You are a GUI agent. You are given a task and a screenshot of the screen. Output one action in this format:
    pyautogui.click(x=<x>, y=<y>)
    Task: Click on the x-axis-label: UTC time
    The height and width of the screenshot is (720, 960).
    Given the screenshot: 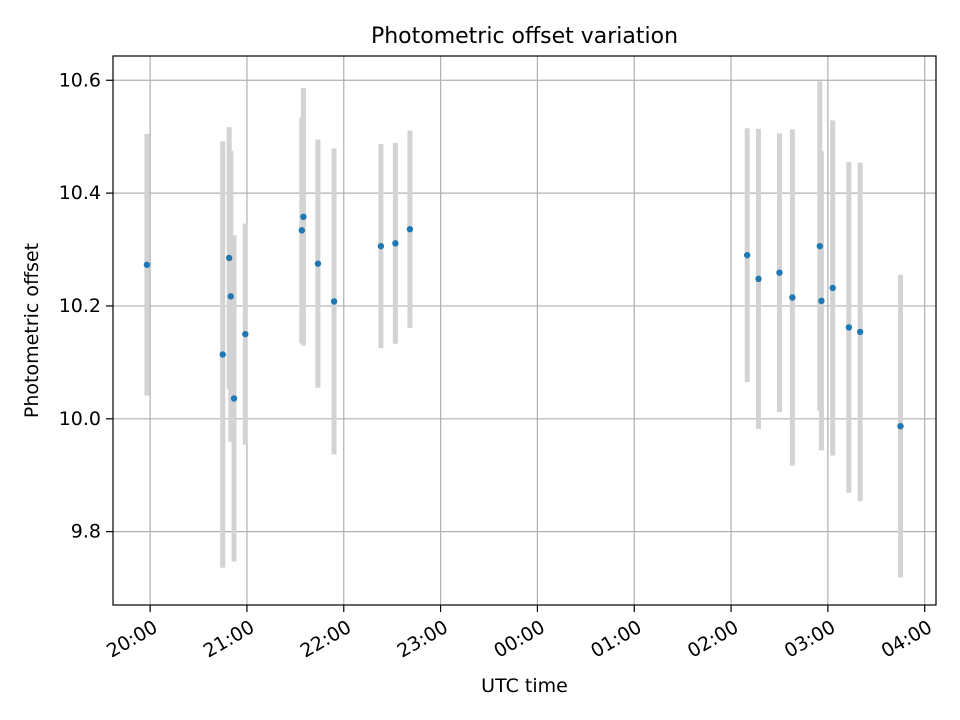 What is the action you would take?
    pyautogui.click(x=524, y=686)
    